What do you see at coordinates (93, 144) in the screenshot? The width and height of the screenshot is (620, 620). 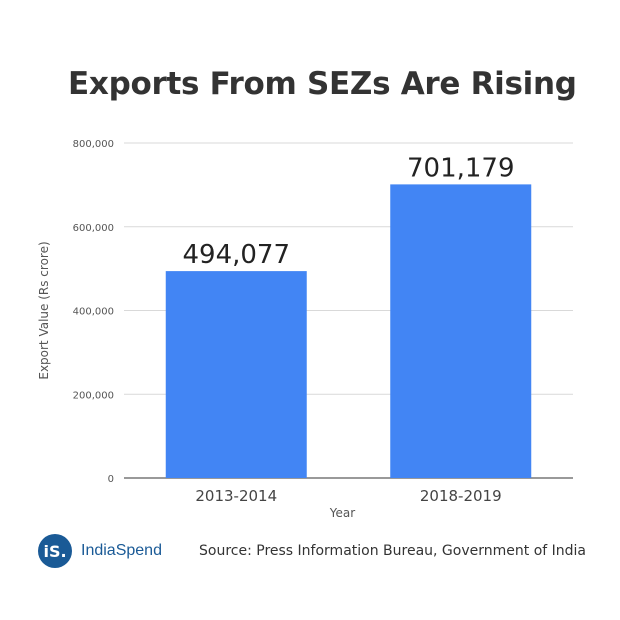 I see `y-tick-label: 800,000` at bounding box center [93, 144].